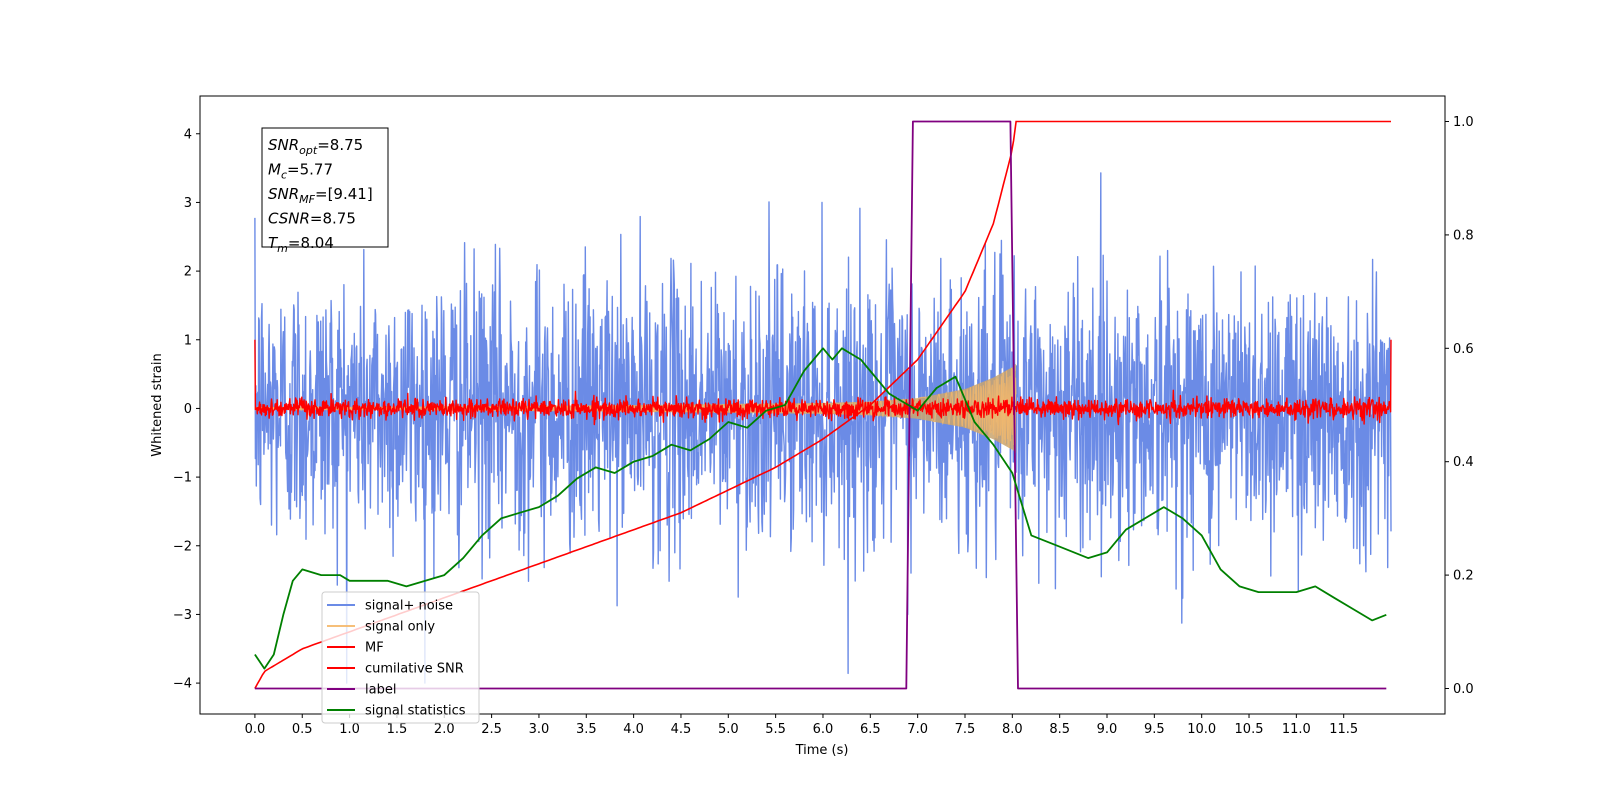  Describe the element at coordinates (1296, 729) in the screenshot. I see `x-tick-label: 11.0` at that location.